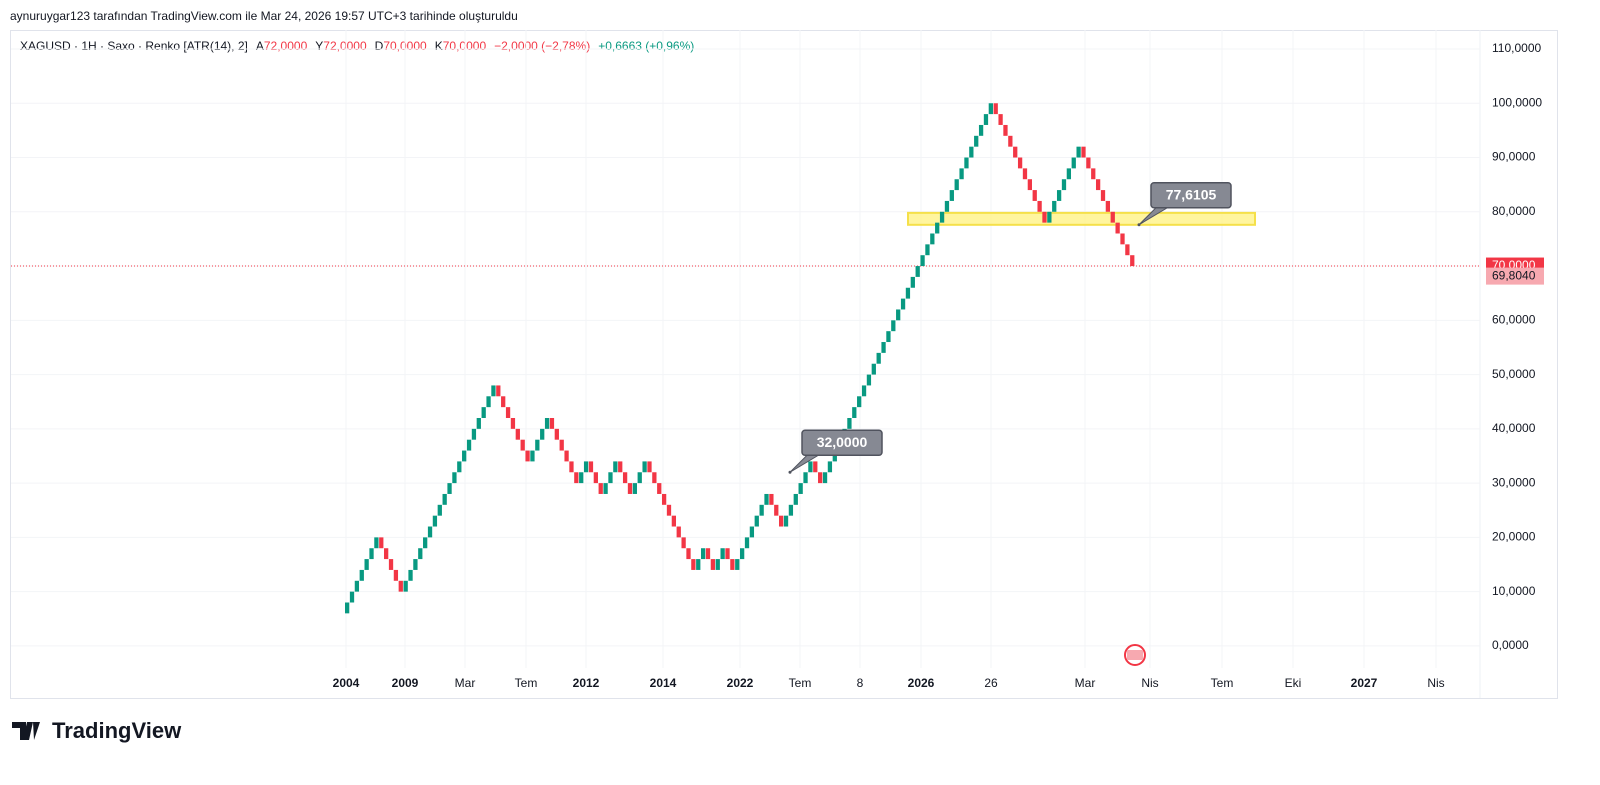  What do you see at coordinates (345, 46) in the screenshot?
I see `ohlc-value: 72,0000` at bounding box center [345, 46].